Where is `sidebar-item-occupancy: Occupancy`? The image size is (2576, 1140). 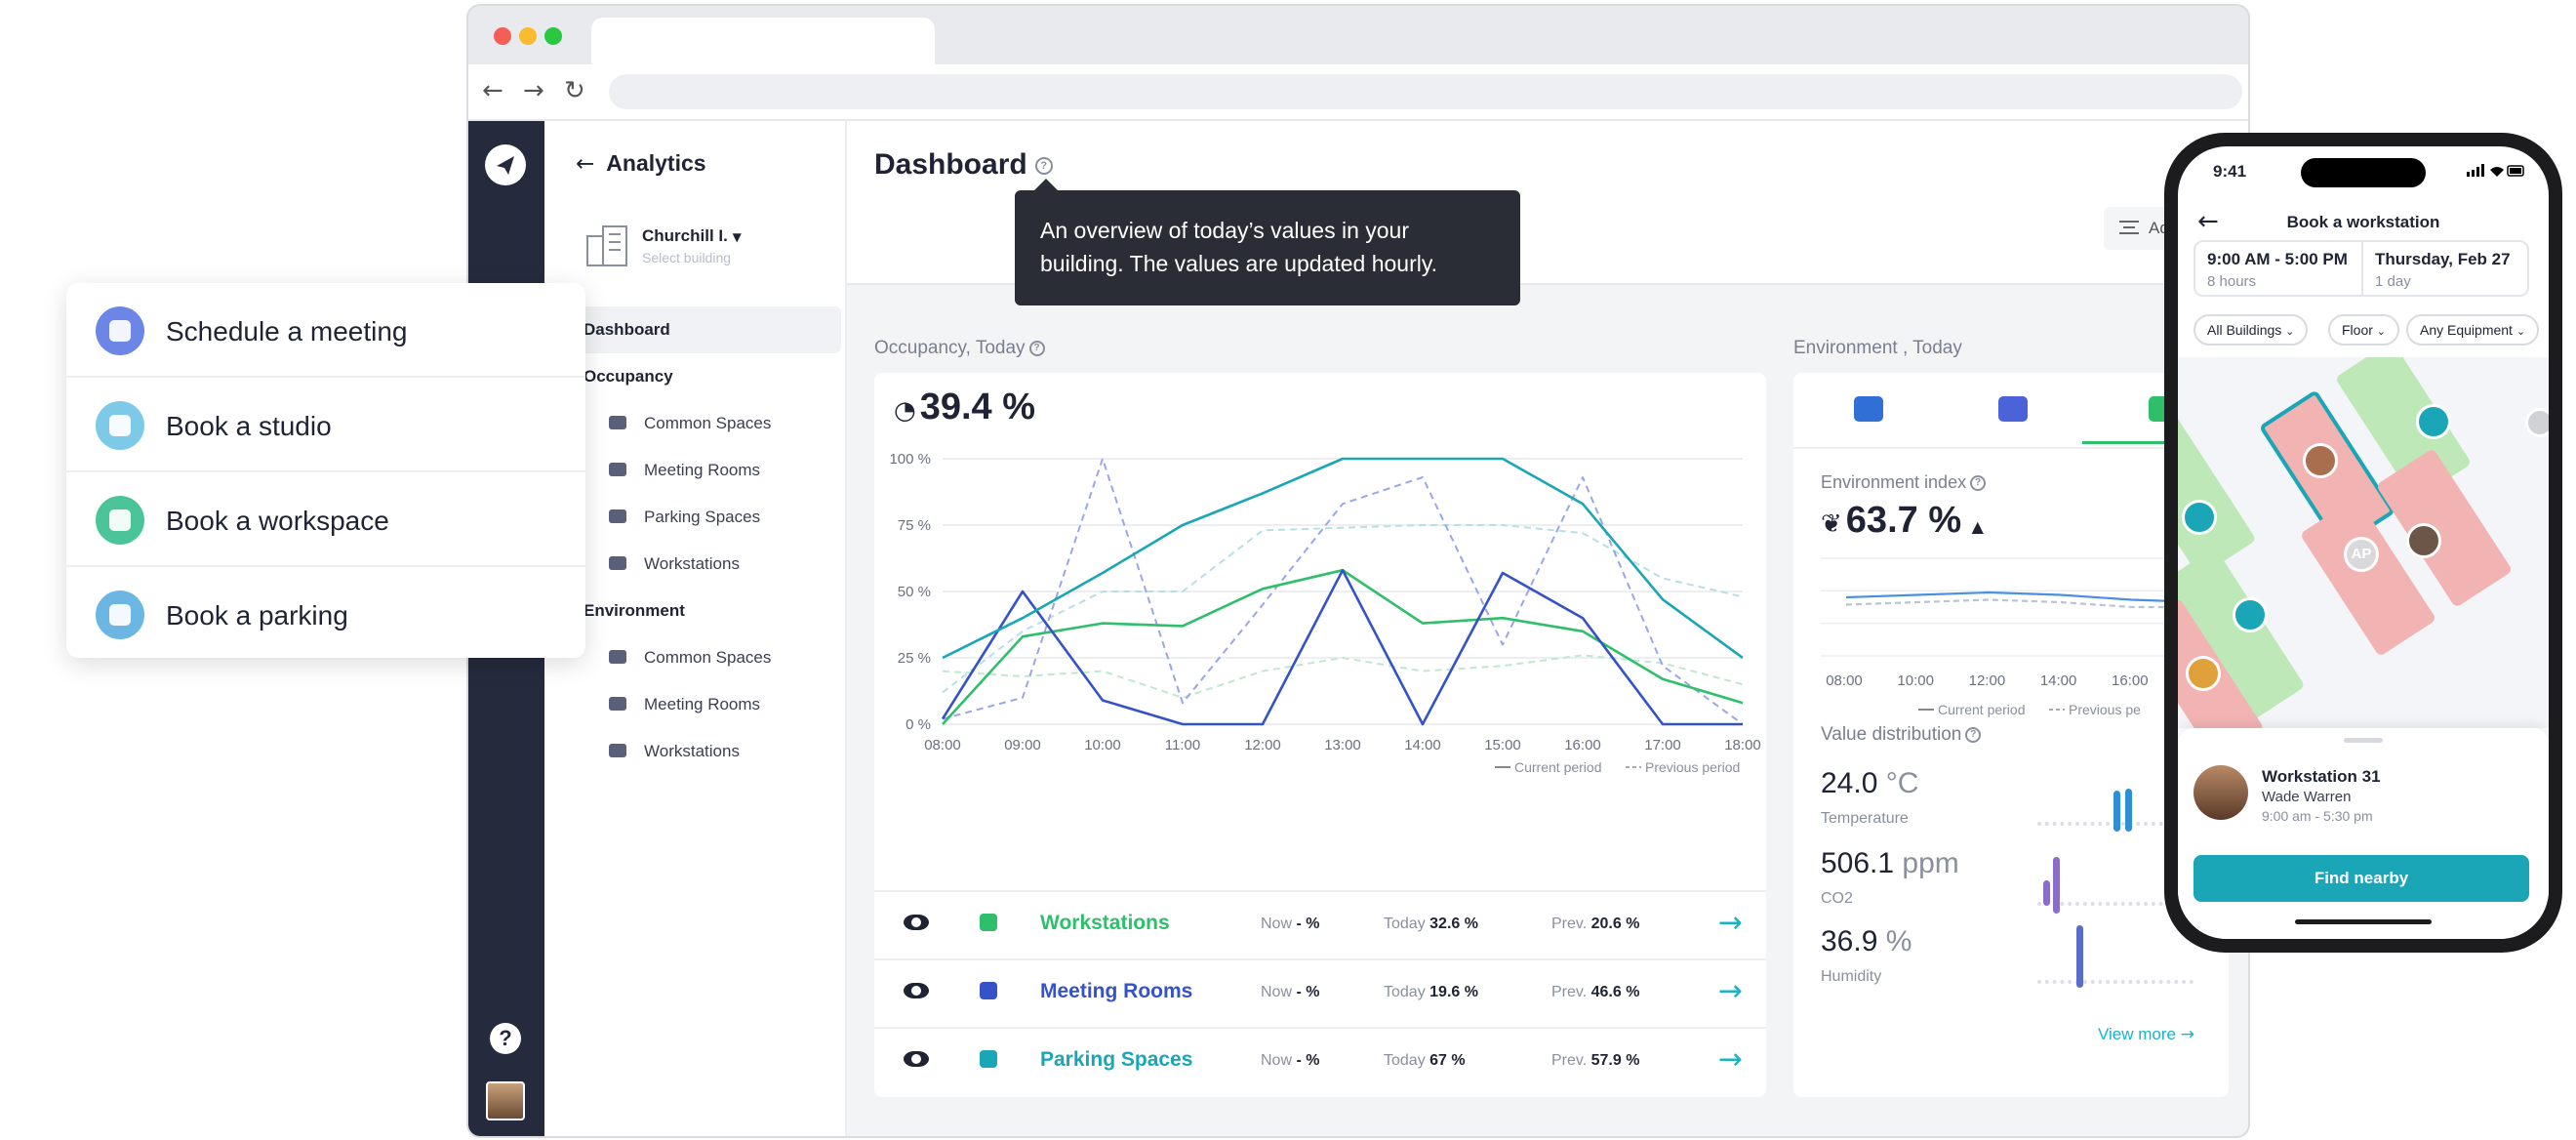
sidebar-item-occupancy: Occupancy is located at coordinates (628, 377).